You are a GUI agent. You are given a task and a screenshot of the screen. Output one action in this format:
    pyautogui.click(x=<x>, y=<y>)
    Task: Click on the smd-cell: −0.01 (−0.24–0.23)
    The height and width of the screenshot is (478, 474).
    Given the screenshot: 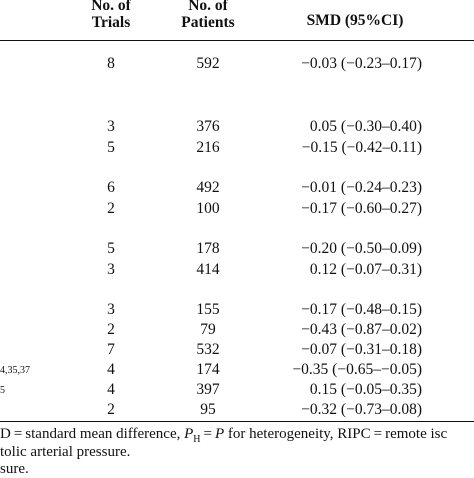 What is the action you would take?
    pyautogui.click(x=361, y=187)
    